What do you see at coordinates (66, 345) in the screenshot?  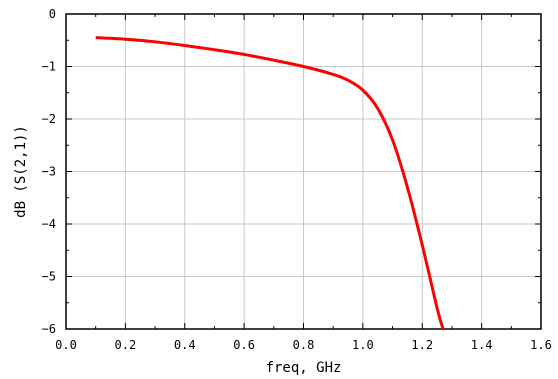 I see `x-tick-label: 0.0` at bounding box center [66, 345].